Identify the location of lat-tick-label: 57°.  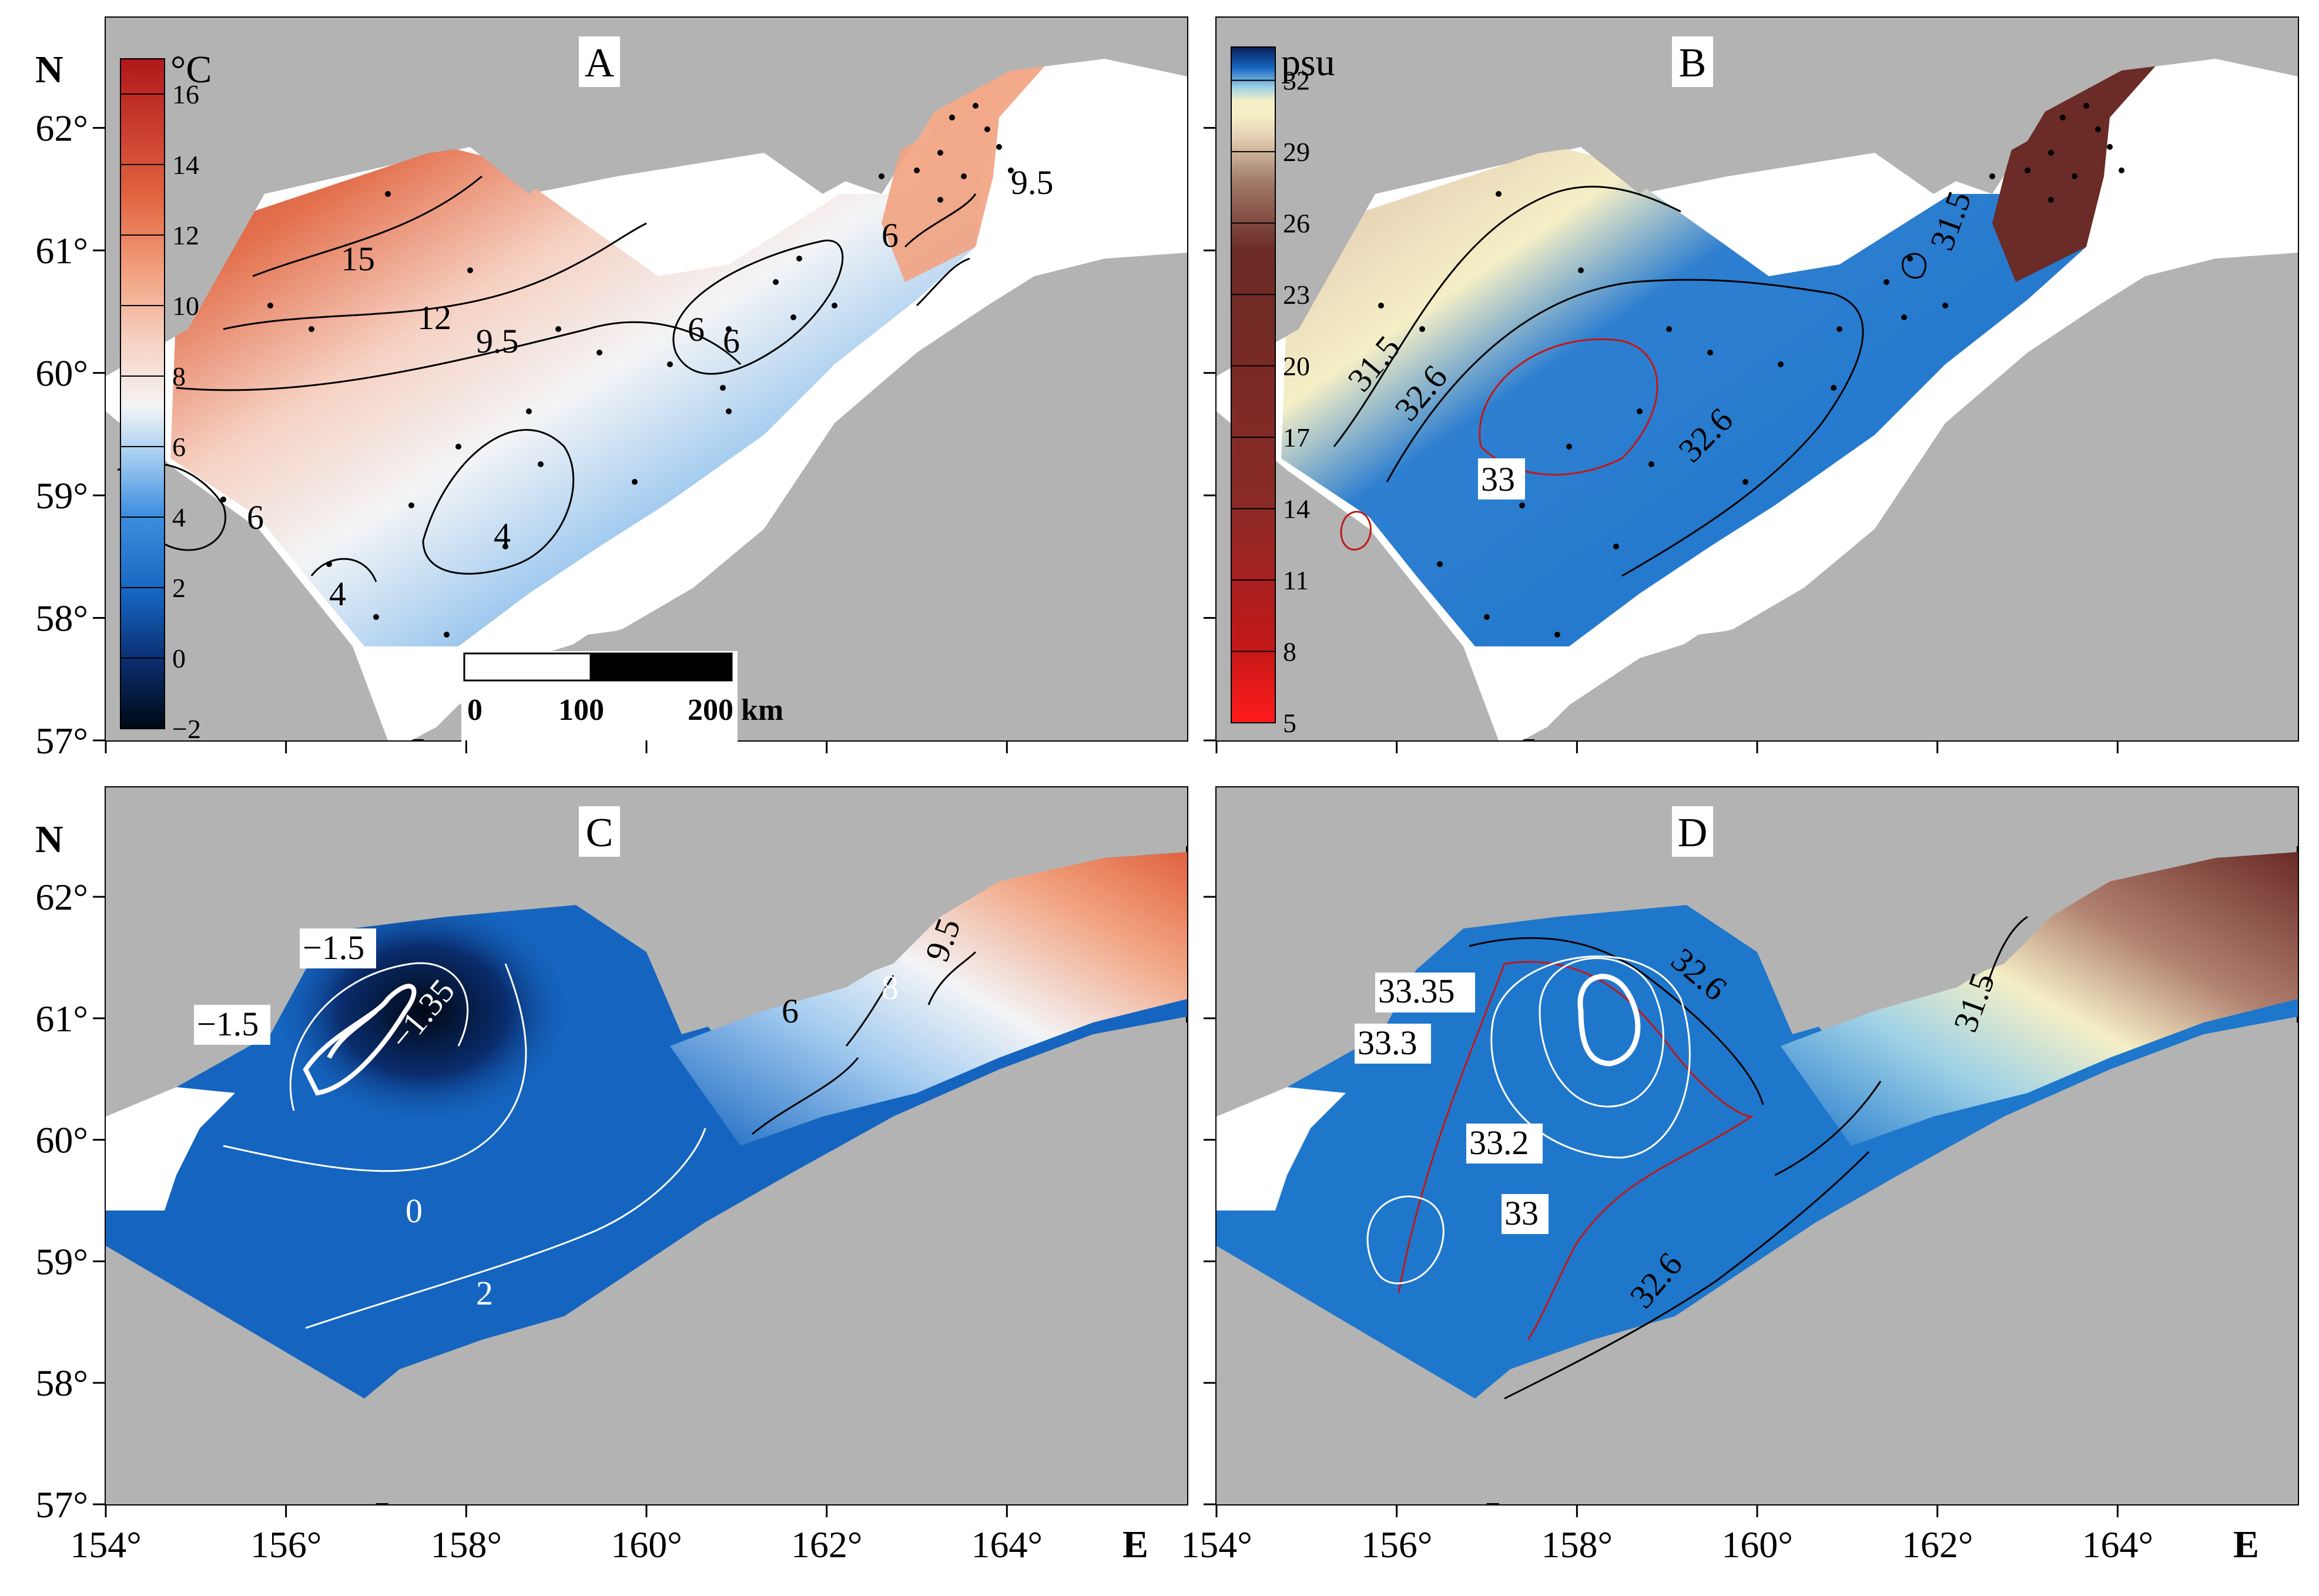
(62, 1504).